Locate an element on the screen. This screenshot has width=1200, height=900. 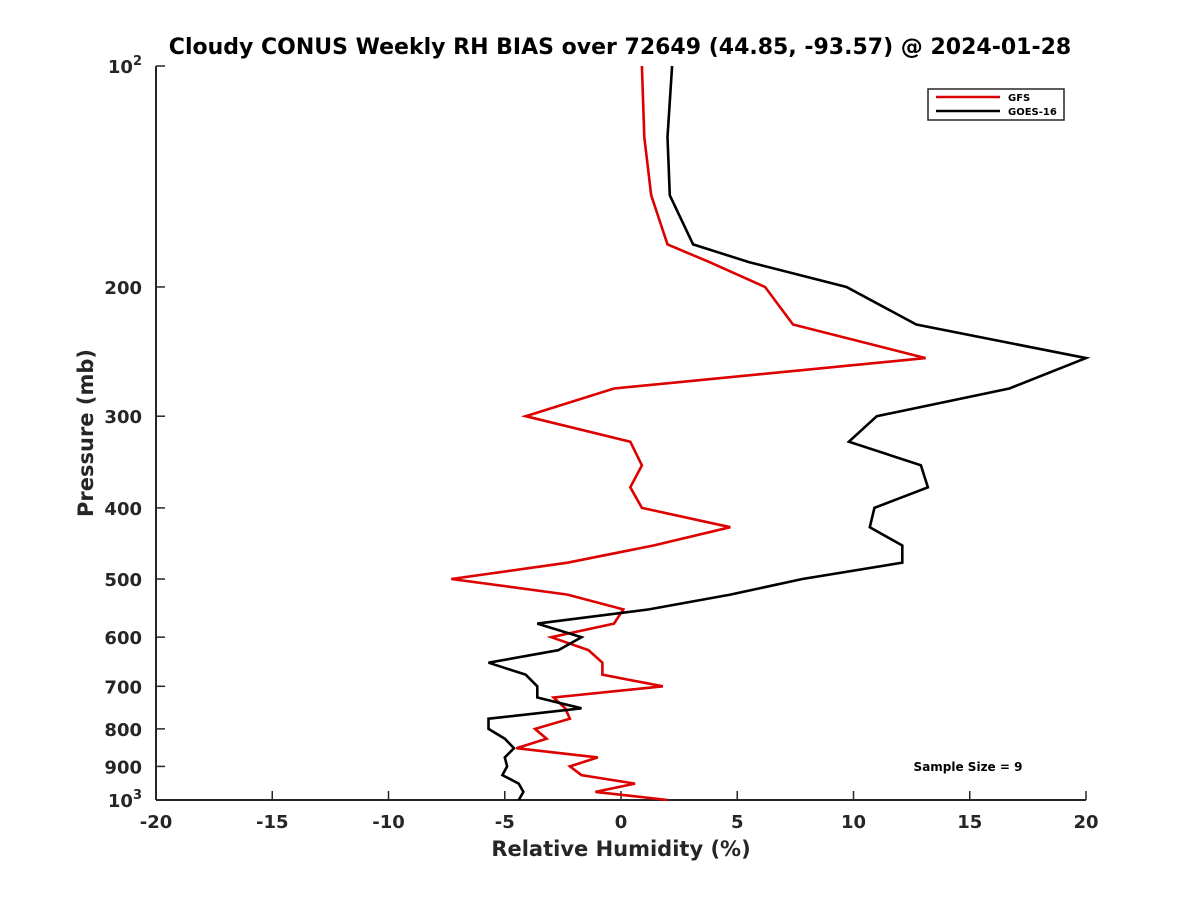
y-tick-label: 900 is located at coordinates (123, 767).